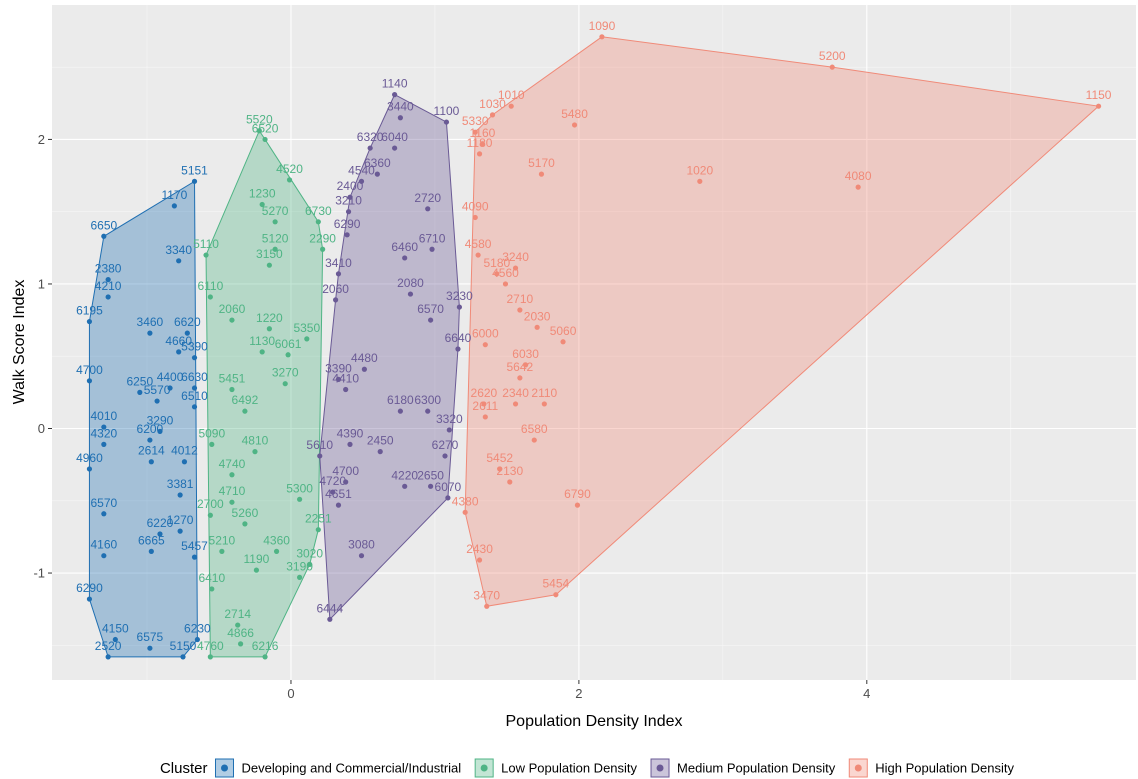 The height and width of the screenshot is (779, 1138). What do you see at coordinates (319, 445) in the screenshot?
I see `point-label: 5610` at bounding box center [319, 445].